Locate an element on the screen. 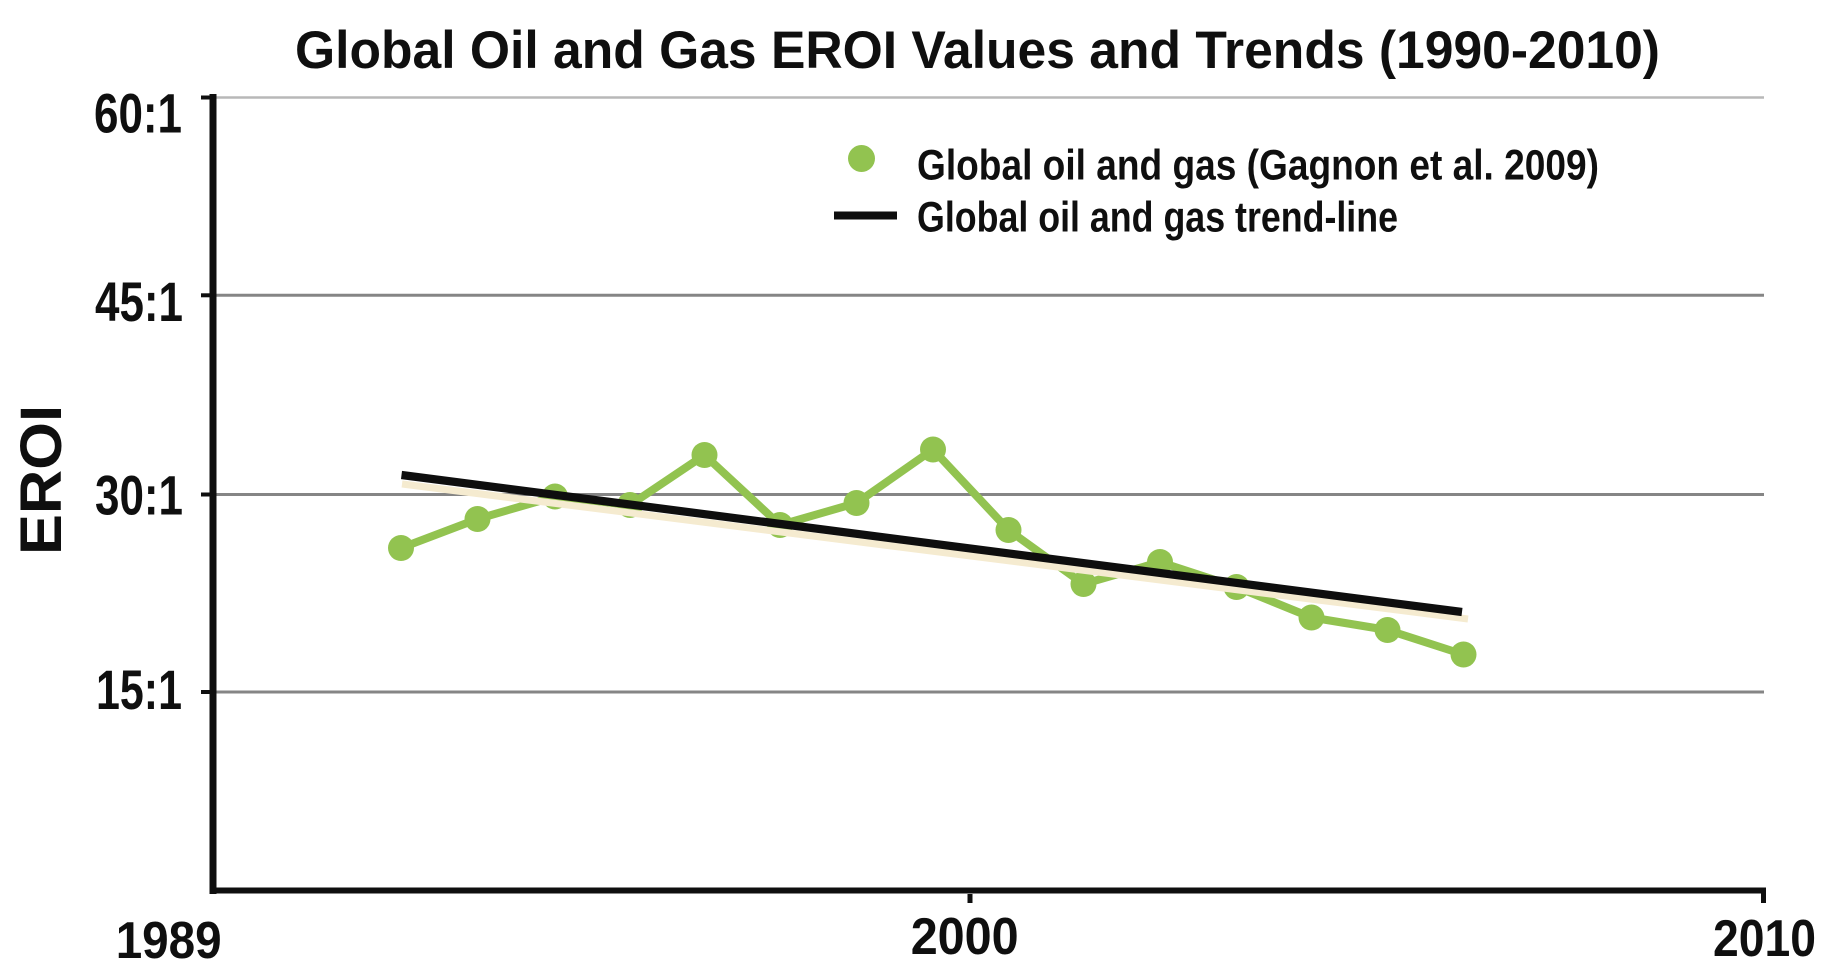 This screenshot has width=1824, height=970. svg-text: Global oil and gas trend-line is located at coordinates (1157, 218).